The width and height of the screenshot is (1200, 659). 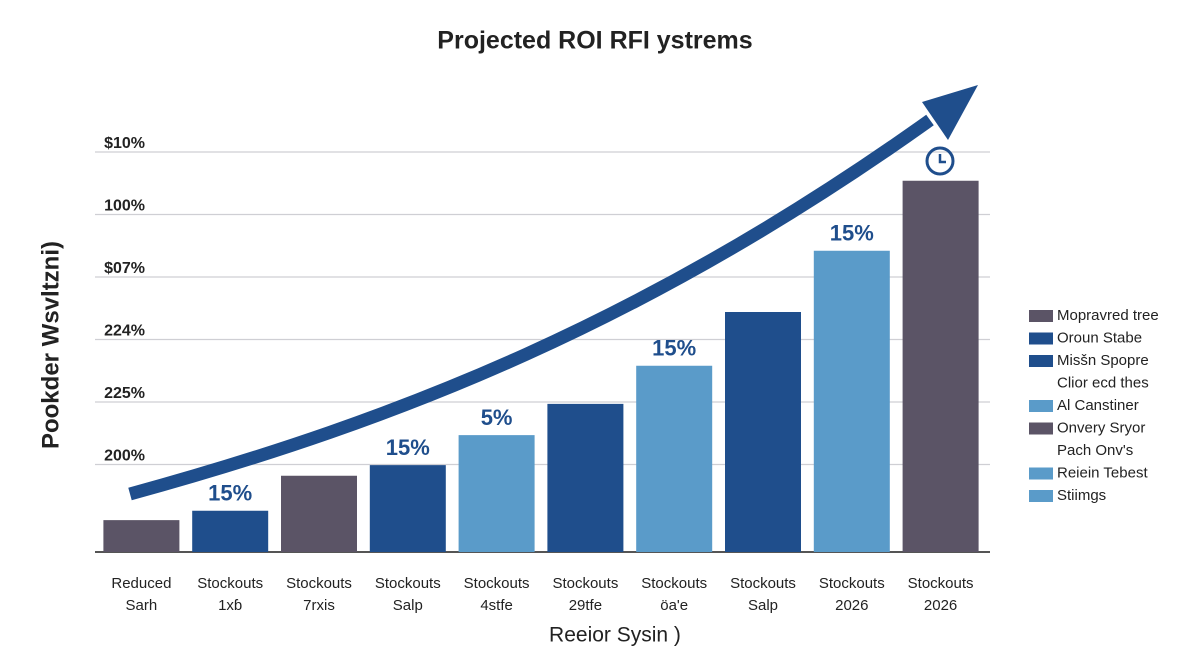 I want to click on y-tick-label: $07%, so click(x=124, y=268).